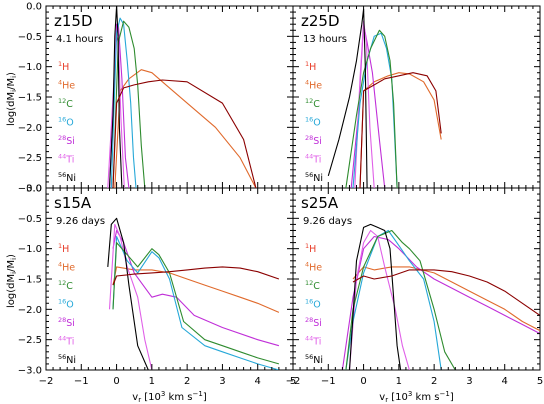 The height and width of the screenshot is (404, 544). Describe the element at coordinates (79, 39) in the screenshot. I see `panel-subtitle: 4.1 hours` at that location.